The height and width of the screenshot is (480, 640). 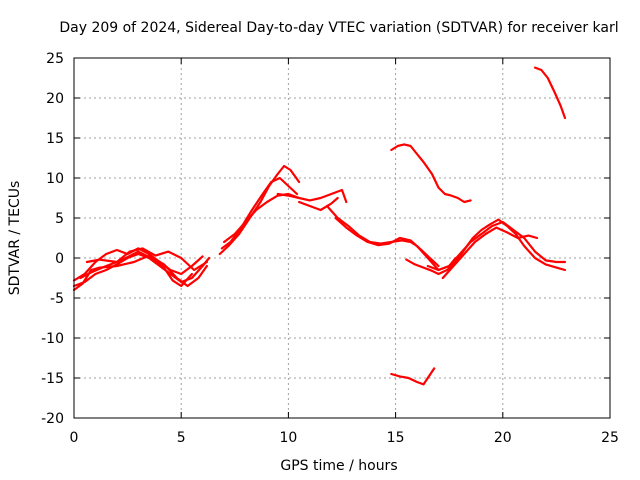 I want to click on y-tick-label: 15, so click(x=55, y=139).